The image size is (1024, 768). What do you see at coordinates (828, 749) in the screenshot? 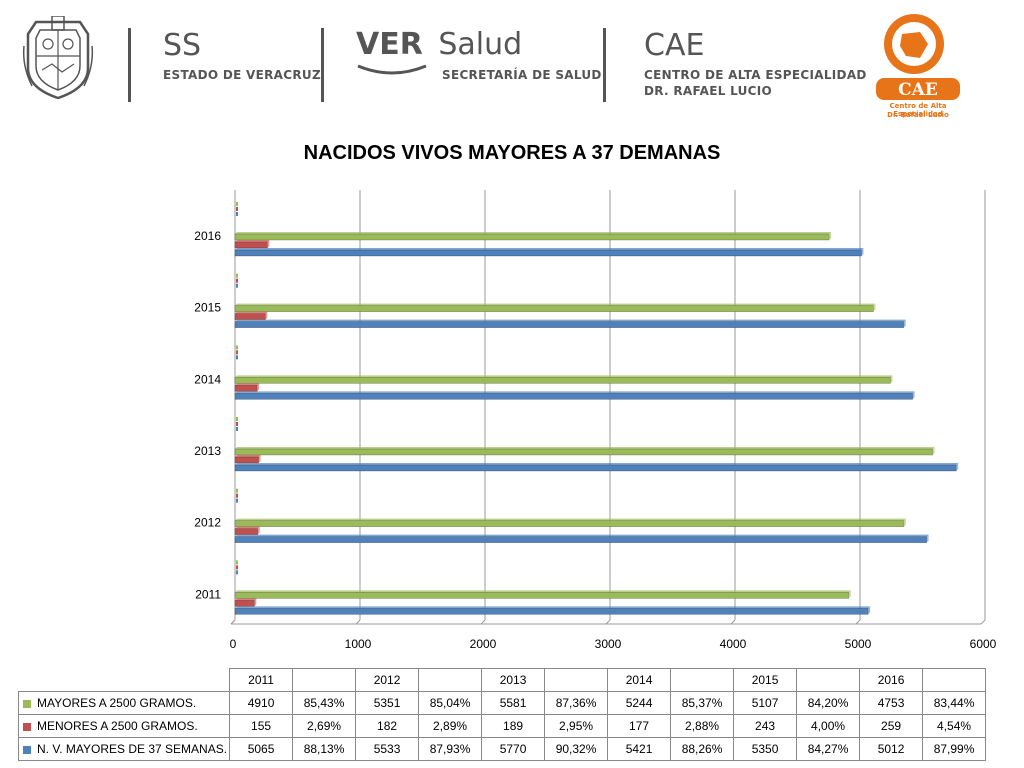
I see `table-percent-cell: 84,27%` at bounding box center [828, 749].